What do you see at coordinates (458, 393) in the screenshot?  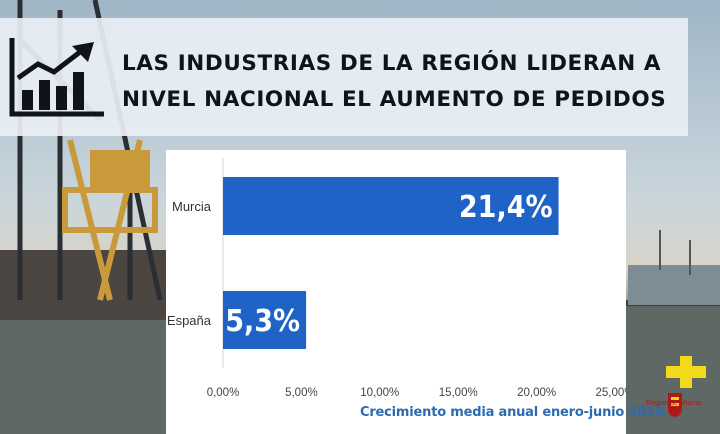 I see `x-tick-label: 15,00%` at bounding box center [458, 393].